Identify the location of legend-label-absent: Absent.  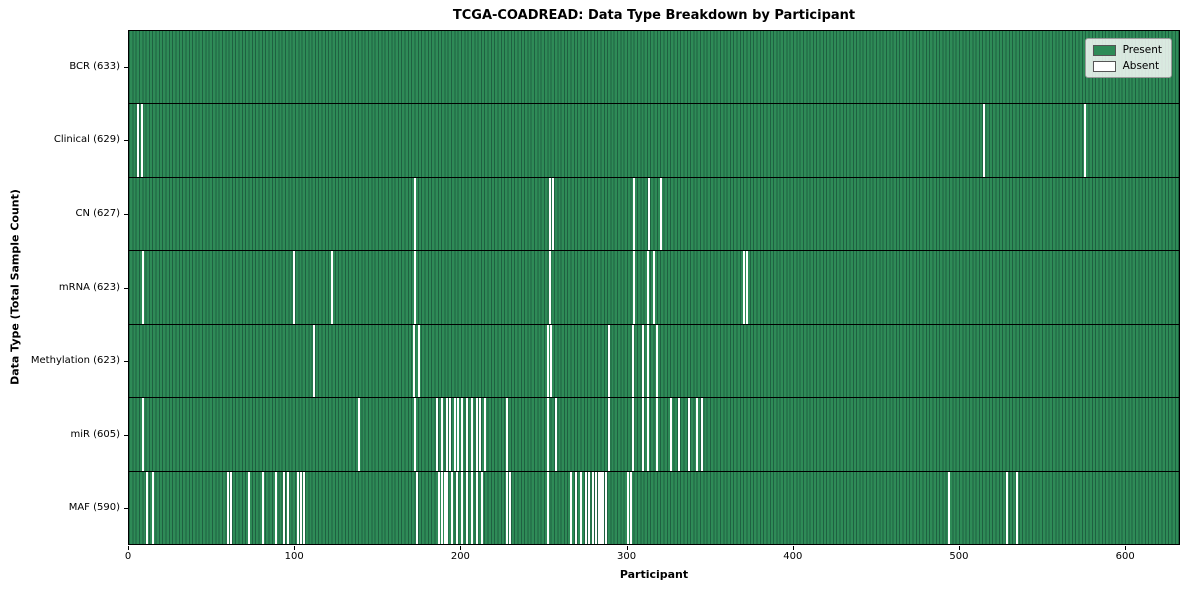
(1141, 66).